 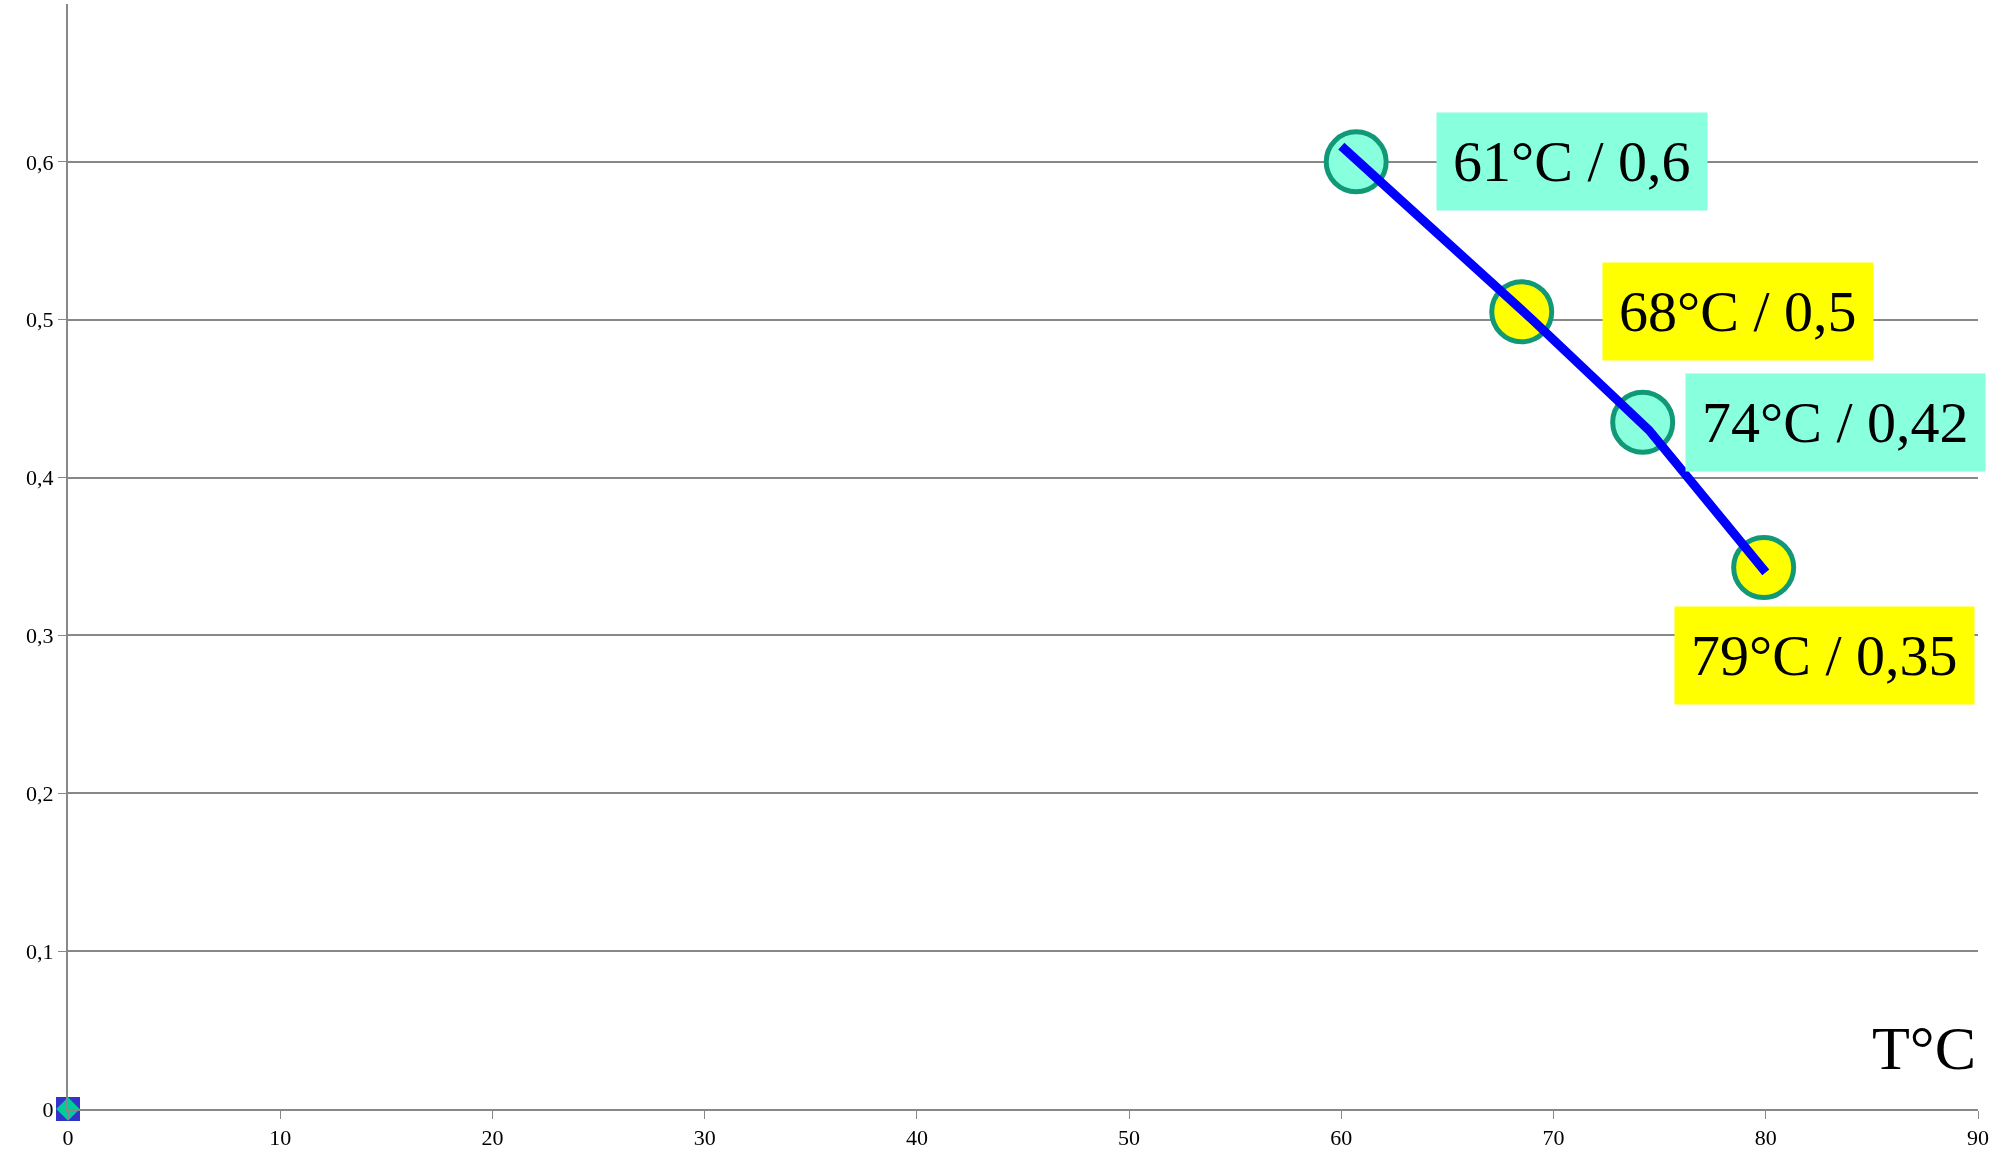 I want to click on annotation: 74°C / 0,42, so click(x=1835, y=422).